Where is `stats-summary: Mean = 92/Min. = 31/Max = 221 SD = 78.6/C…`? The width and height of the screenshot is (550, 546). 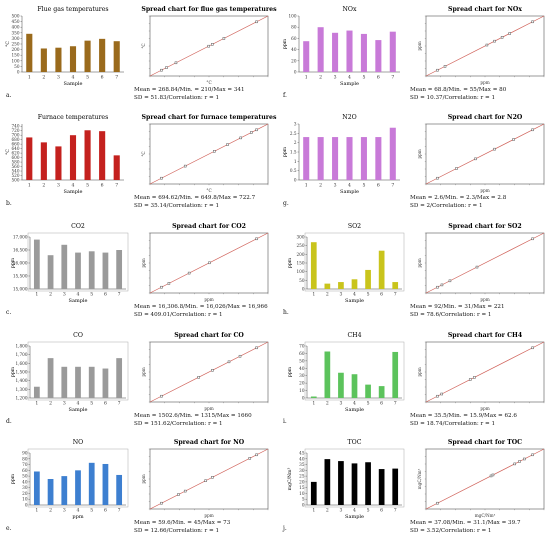
stats-summary: Mean = 92/Min. = 31/Max = 221 SD = 78.6/C… is located at coordinates (457, 311).